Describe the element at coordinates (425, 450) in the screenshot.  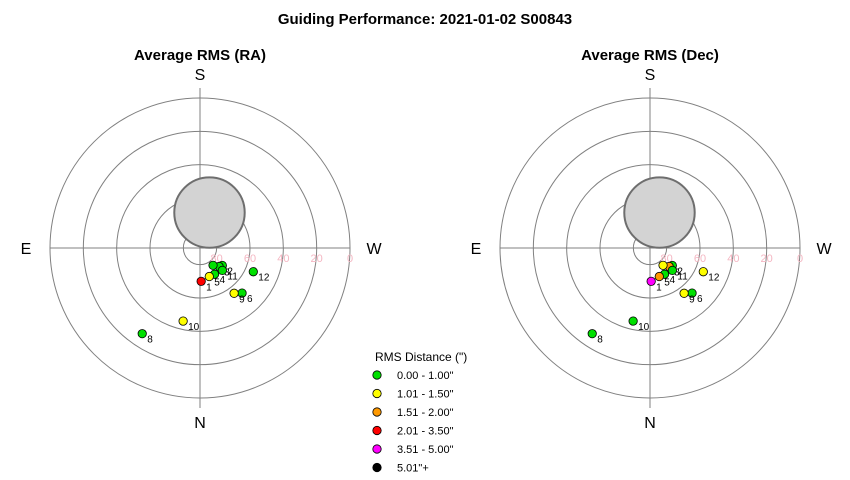
I see `legend-entry-label: 3.51 - 5.00"` at that location.